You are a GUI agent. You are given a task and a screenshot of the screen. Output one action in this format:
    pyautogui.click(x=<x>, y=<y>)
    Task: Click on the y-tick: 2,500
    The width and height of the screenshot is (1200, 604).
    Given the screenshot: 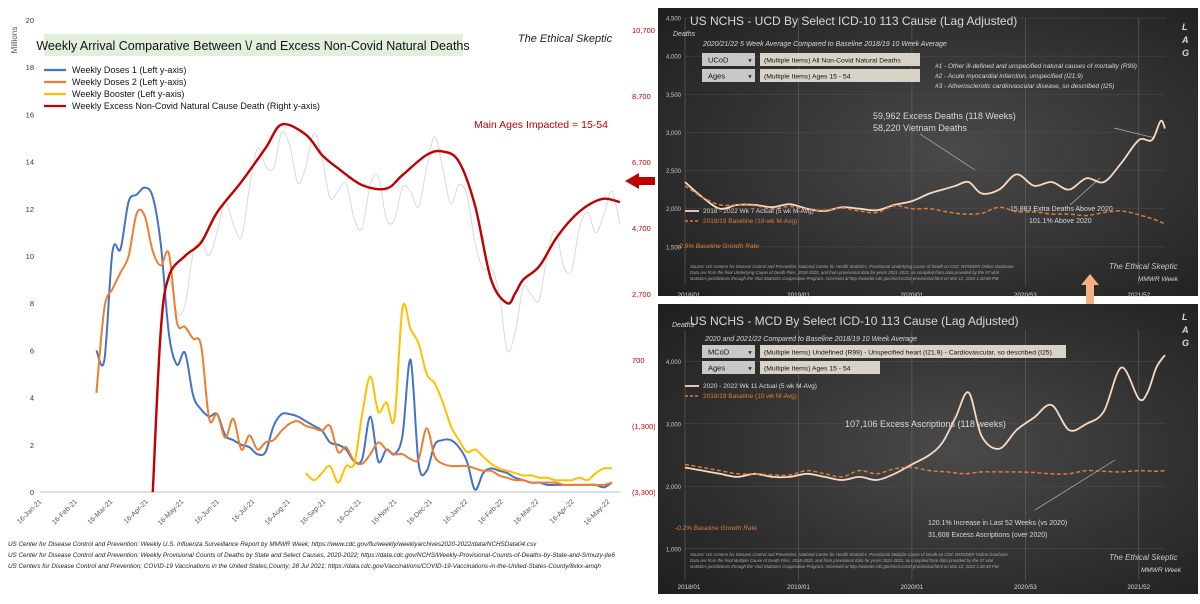 What is the action you would take?
    pyautogui.click(x=674, y=172)
    